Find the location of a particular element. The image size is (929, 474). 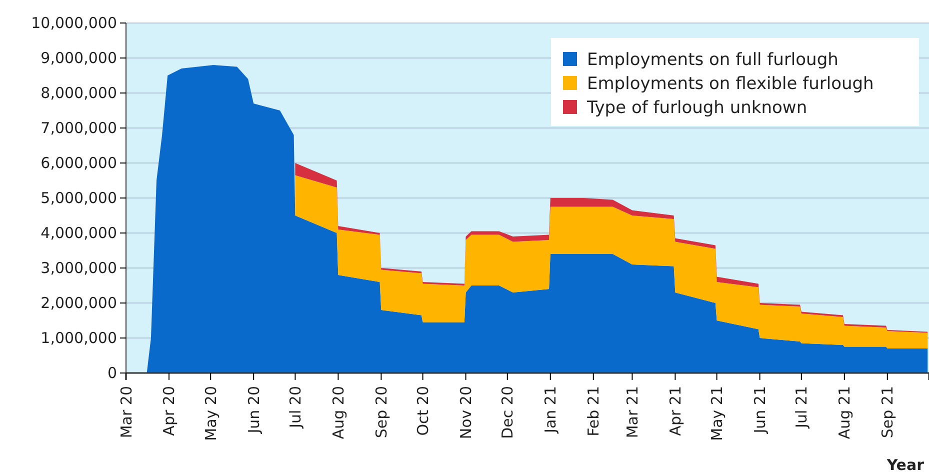

y-tick-label: 9,000,000 is located at coordinates (78, 57).